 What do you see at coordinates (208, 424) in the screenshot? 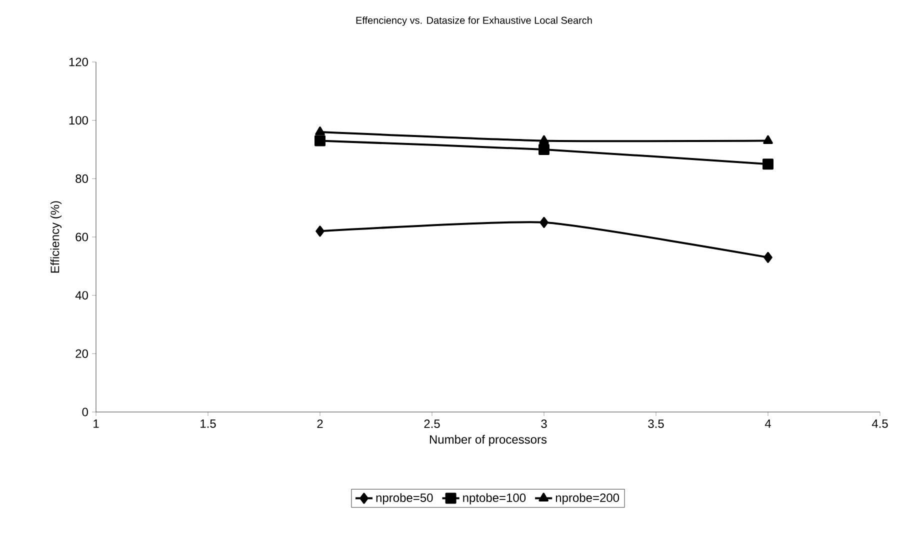
I see `x-tick-label: 1.5` at bounding box center [208, 424].